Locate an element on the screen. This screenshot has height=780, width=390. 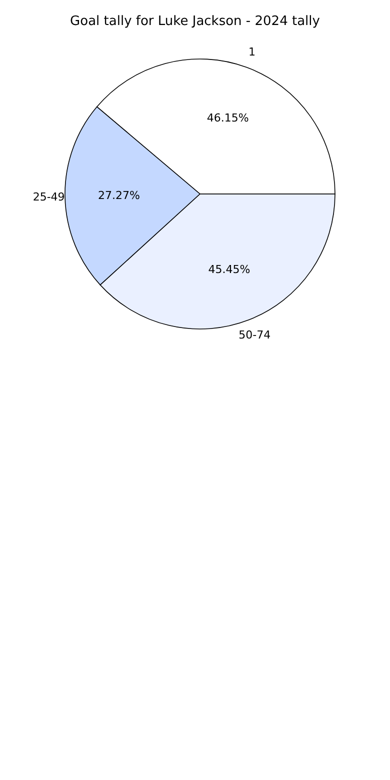
data-label: 45.45% is located at coordinates (229, 269).